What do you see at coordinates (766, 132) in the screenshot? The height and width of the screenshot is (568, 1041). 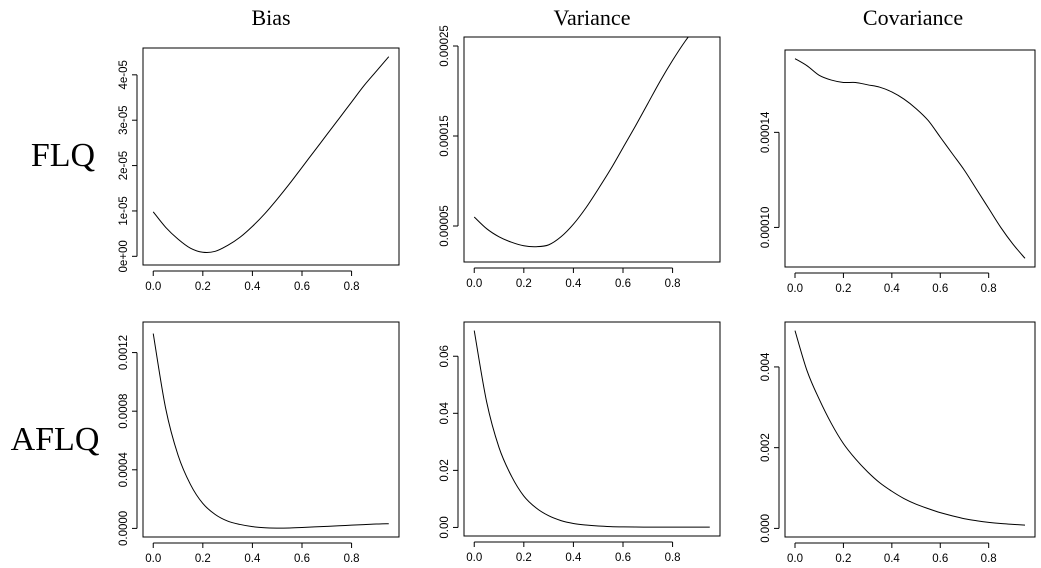 I see `y-tick-label: 0.00014` at bounding box center [766, 132].